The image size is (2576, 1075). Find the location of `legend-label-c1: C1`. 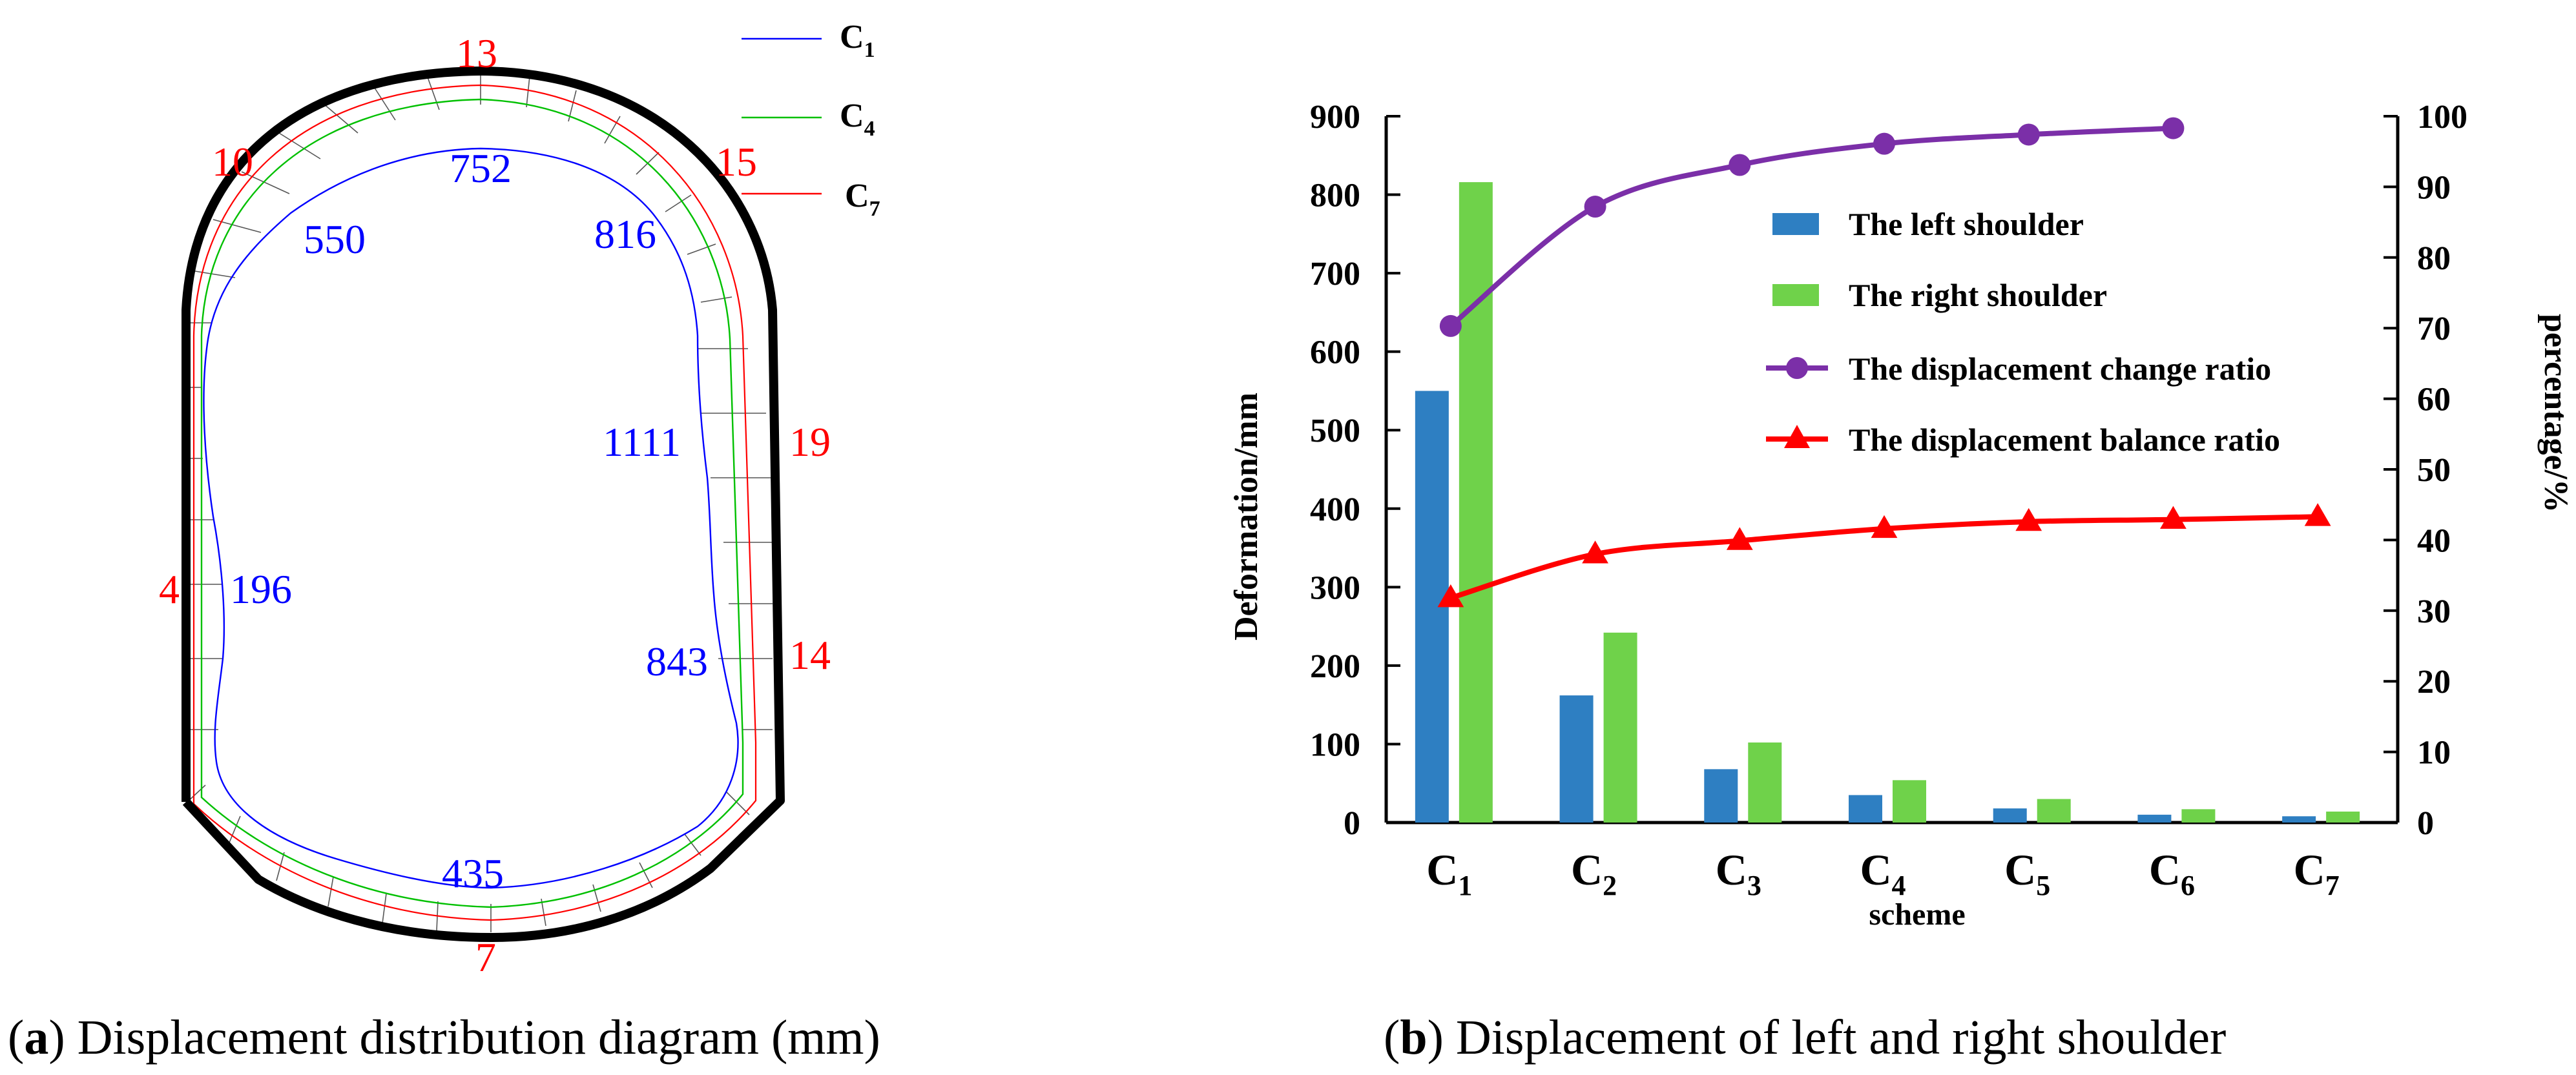

legend-label-c1: C1 is located at coordinates (857, 40).